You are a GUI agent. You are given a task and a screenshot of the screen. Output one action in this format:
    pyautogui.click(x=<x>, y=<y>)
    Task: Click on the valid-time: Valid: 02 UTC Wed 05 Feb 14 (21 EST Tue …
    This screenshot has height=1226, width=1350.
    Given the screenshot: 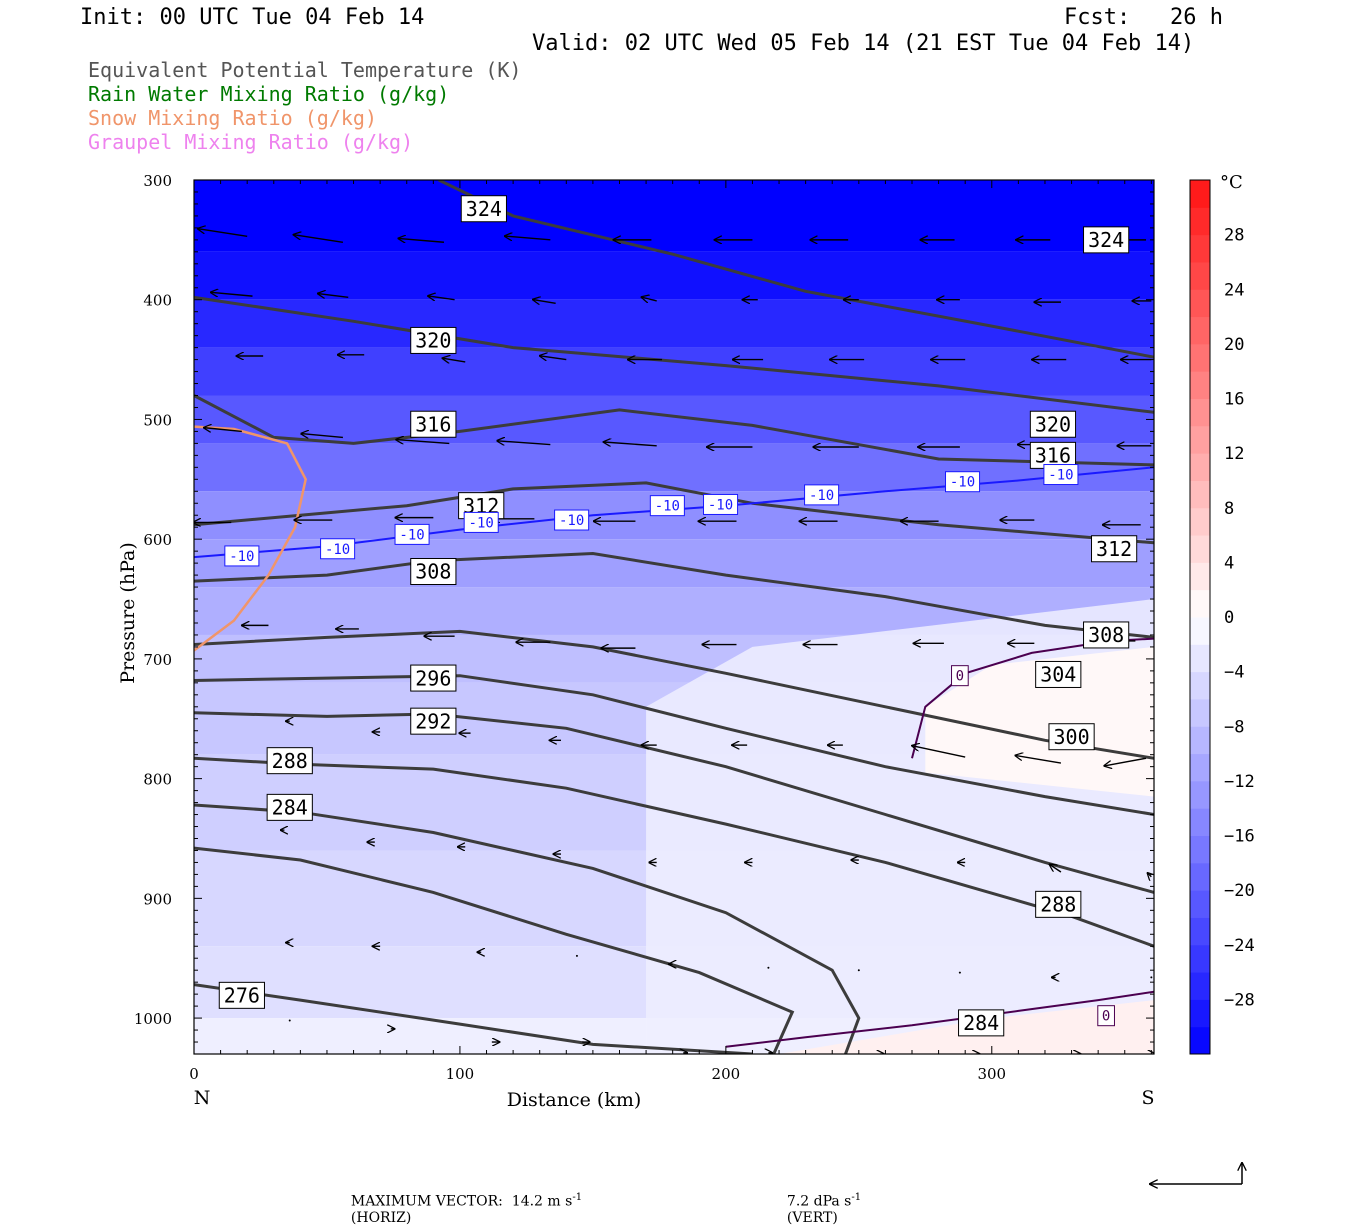 What is the action you would take?
    pyautogui.click(x=863, y=43)
    